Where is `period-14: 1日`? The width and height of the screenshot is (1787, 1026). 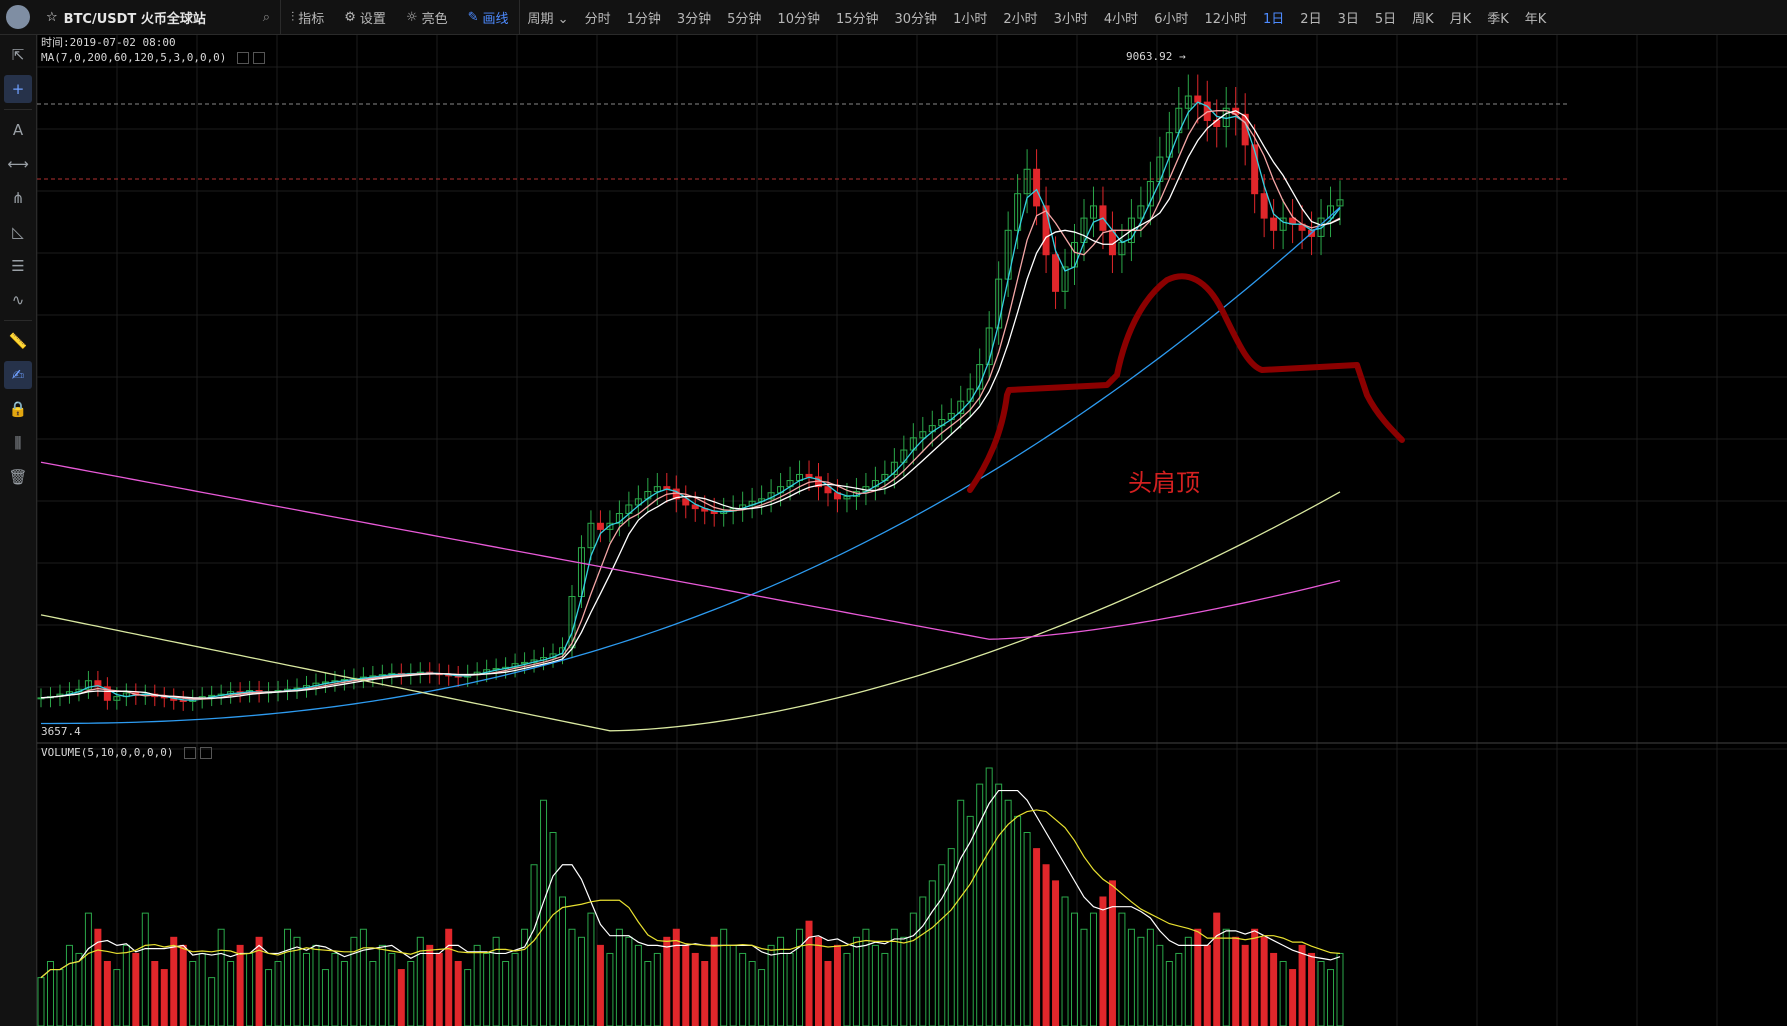
period-14: 1日 is located at coordinates (1274, 19).